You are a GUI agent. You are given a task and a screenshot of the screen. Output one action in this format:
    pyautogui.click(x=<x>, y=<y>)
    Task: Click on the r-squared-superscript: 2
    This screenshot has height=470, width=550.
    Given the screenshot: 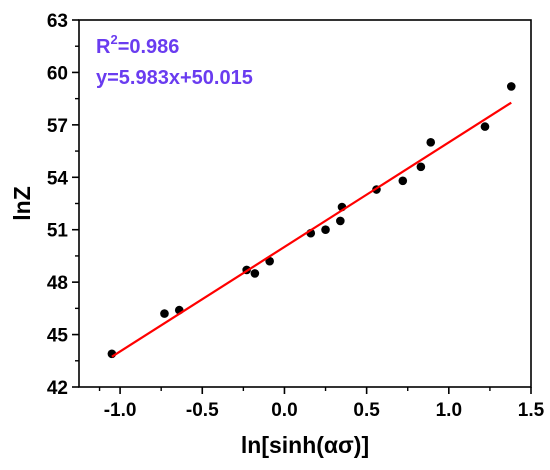 What is the action you would take?
    pyautogui.click(x=113, y=39)
    